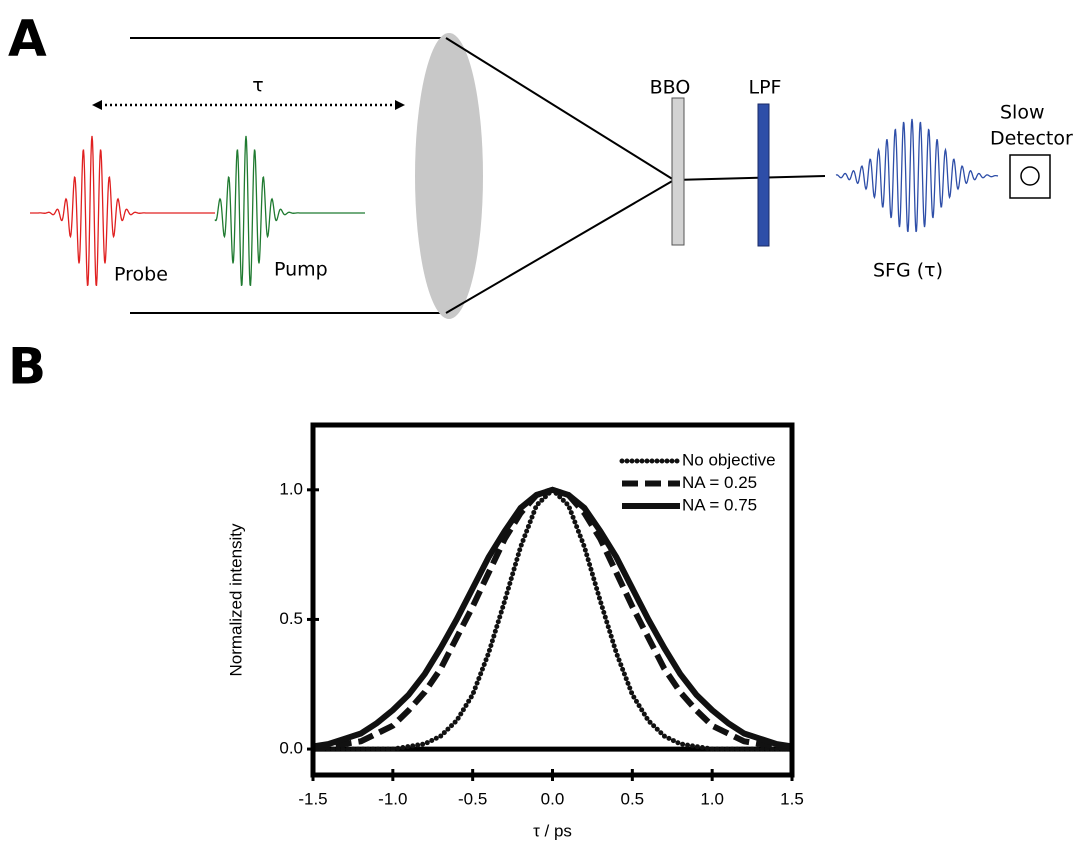 This screenshot has height=848, width=1073. Describe the element at coordinates (729, 459) in the screenshot. I see `legend-label: No objective` at that location.